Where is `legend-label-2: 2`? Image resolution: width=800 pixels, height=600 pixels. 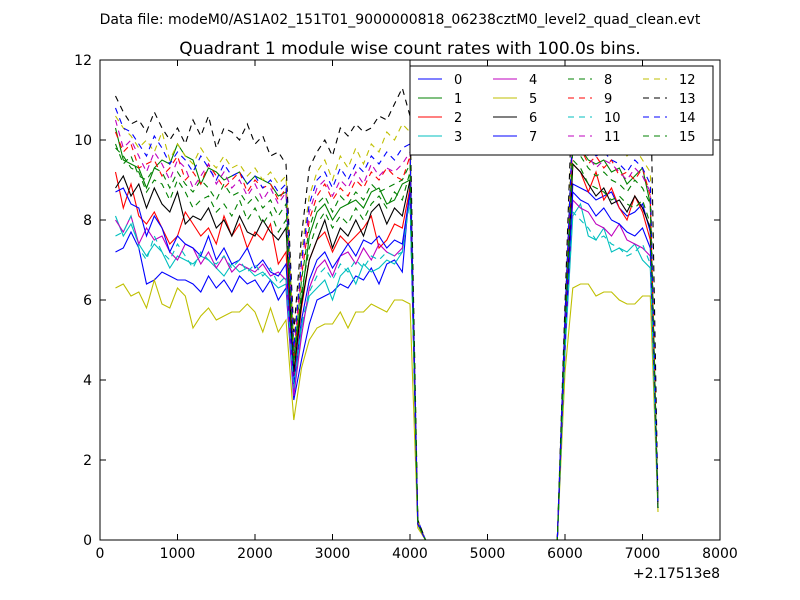 legend-label-2: 2 is located at coordinates (458, 118).